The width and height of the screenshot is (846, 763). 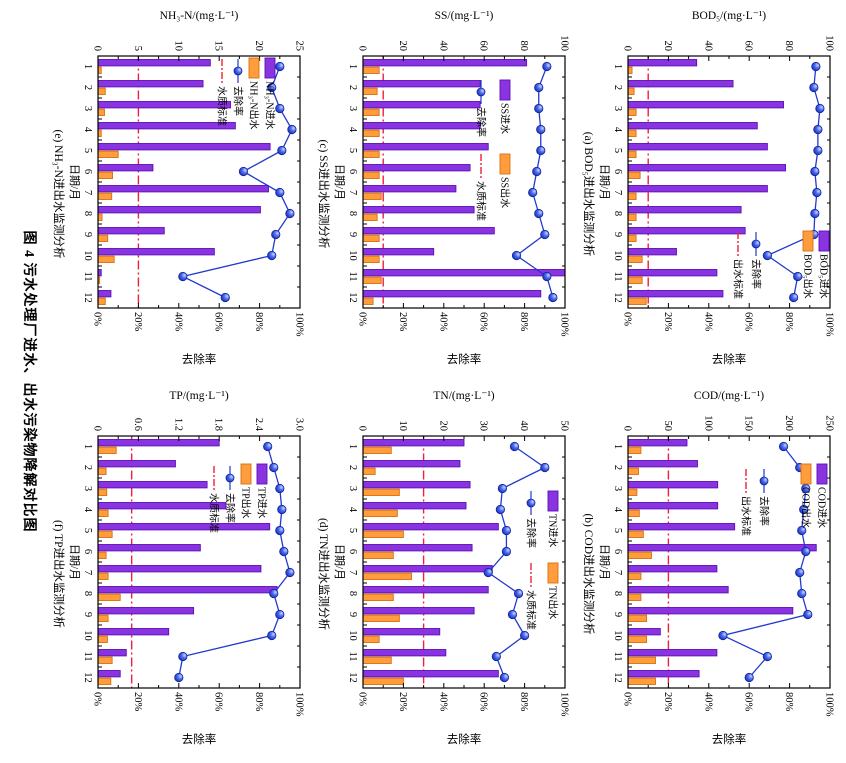 I want to click on bar-effluent-m7, so click(x=372, y=196).